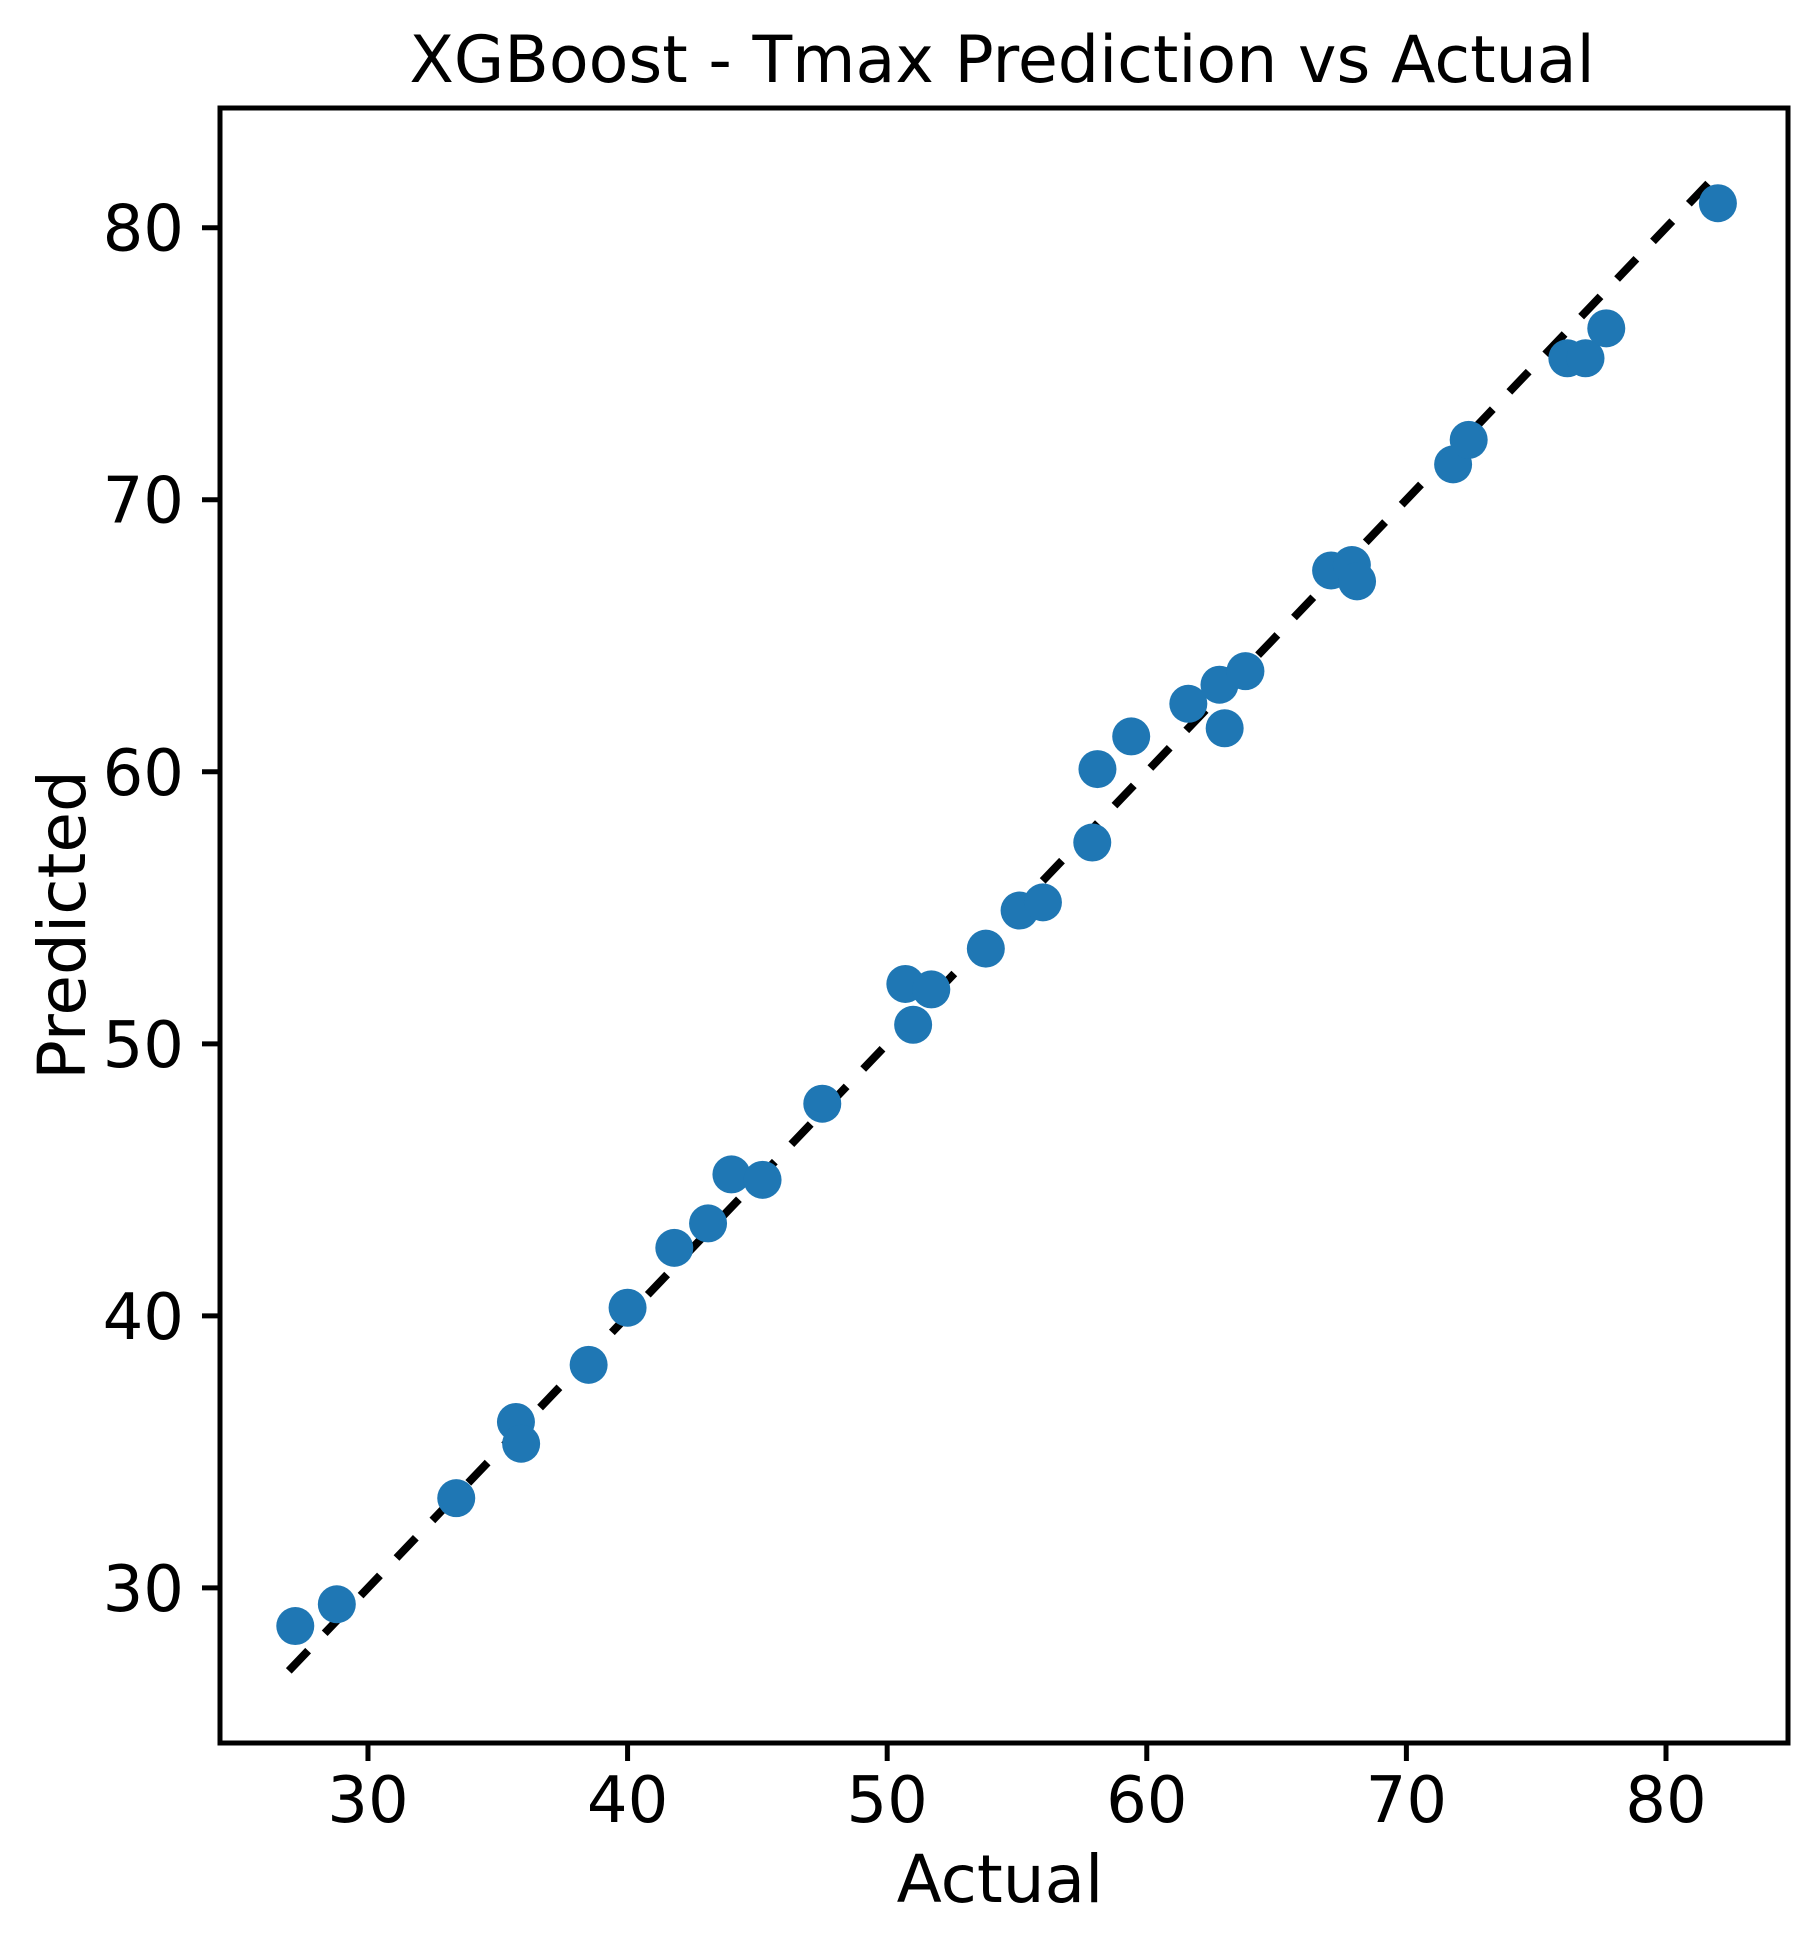 This screenshot has height=1943, width=1819. What do you see at coordinates (143, 230) in the screenshot?
I see `y-tick-label: 80` at bounding box center [143, 230].